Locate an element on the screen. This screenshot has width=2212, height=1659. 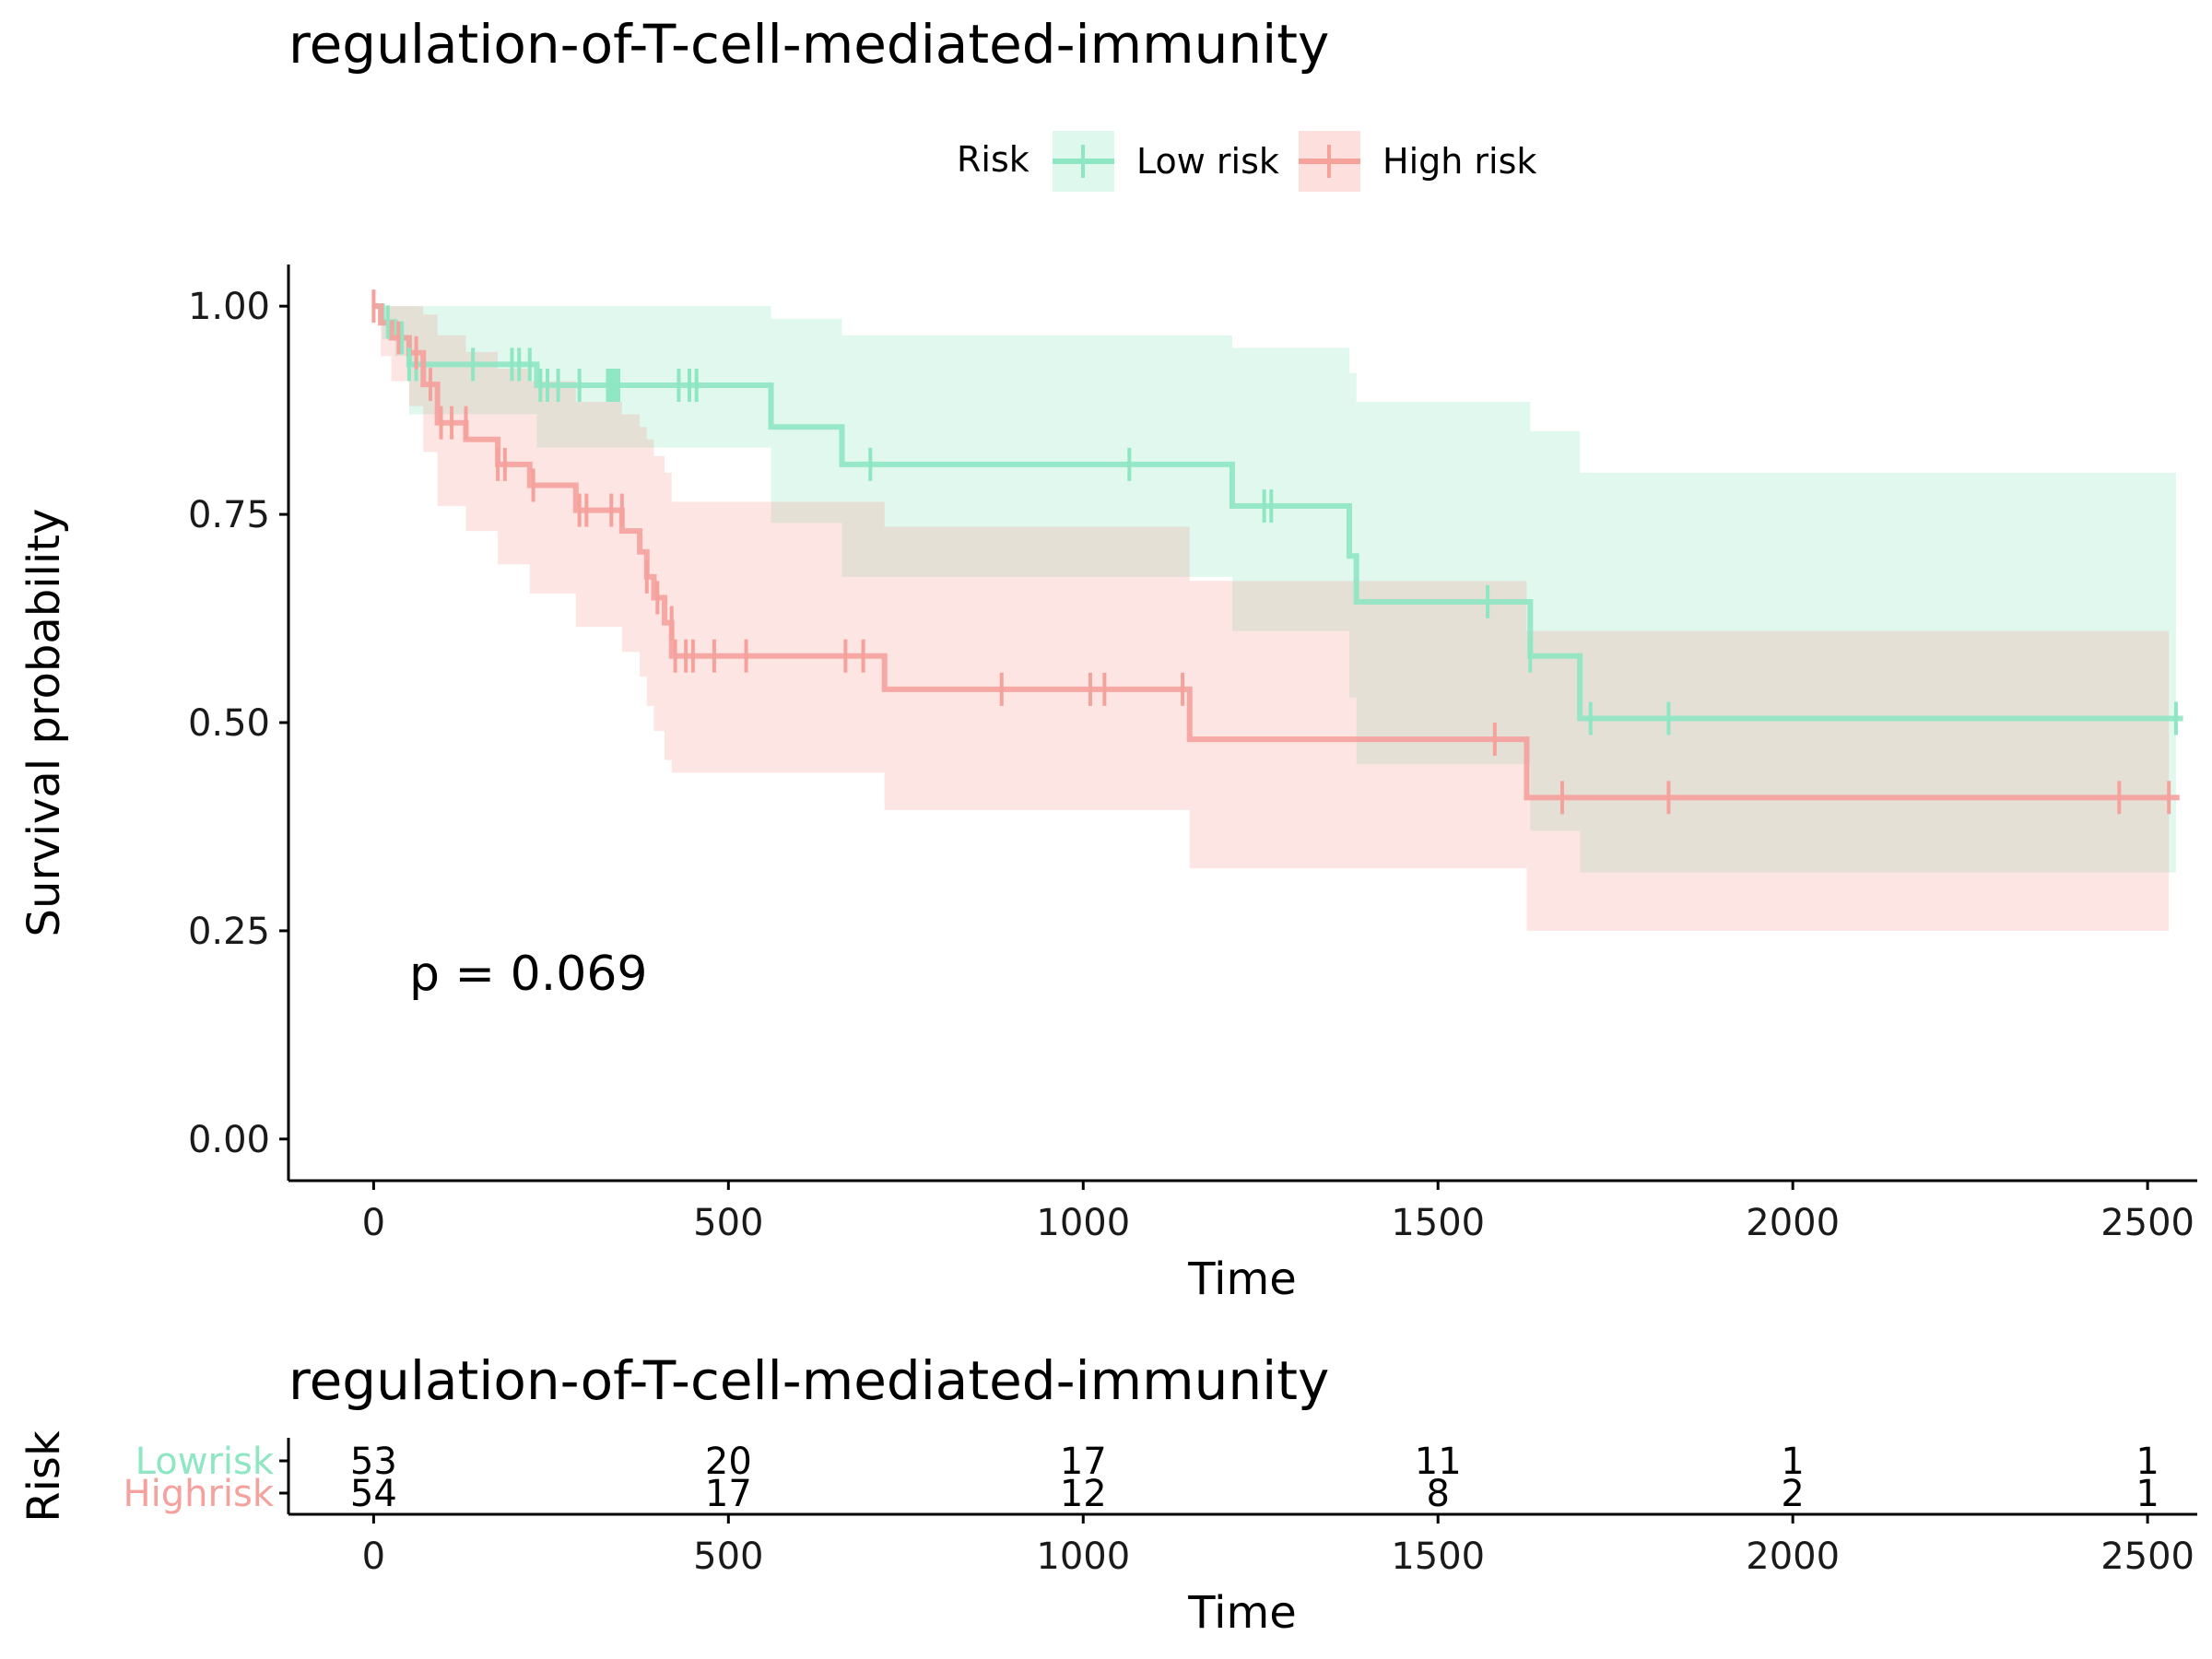
p-value-annotation: p = 0.069 is located at coordinates (528, 974).